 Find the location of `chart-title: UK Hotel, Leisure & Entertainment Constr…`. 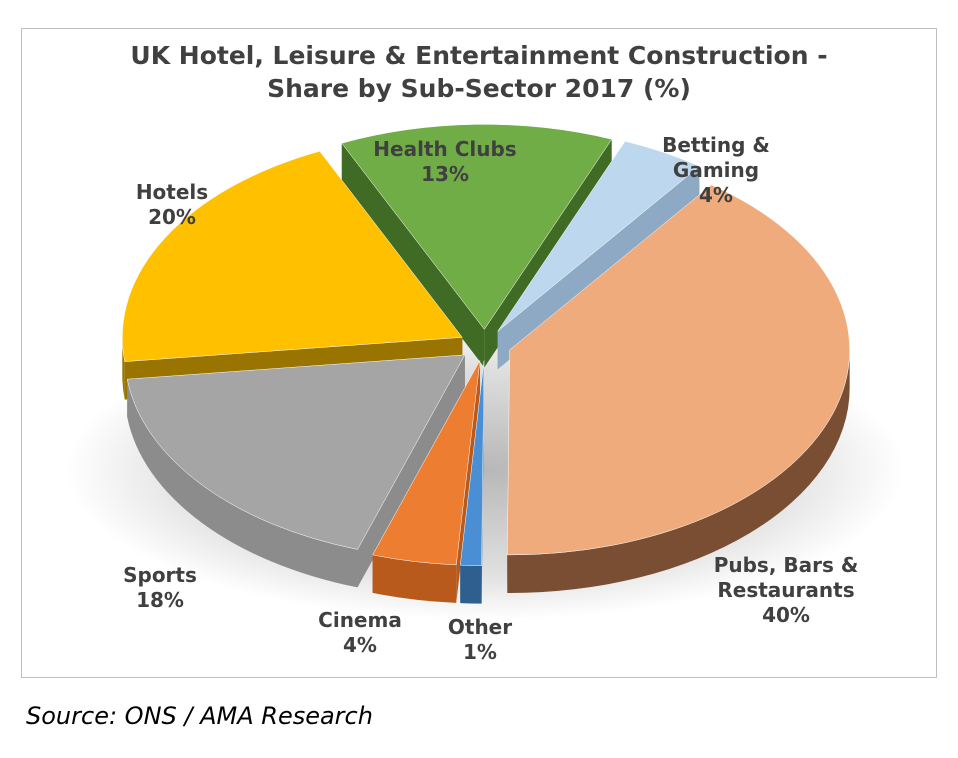

chart-title: UK Hotel, Leisure & Entertainment Constr… is located at coordinates (479, 72).